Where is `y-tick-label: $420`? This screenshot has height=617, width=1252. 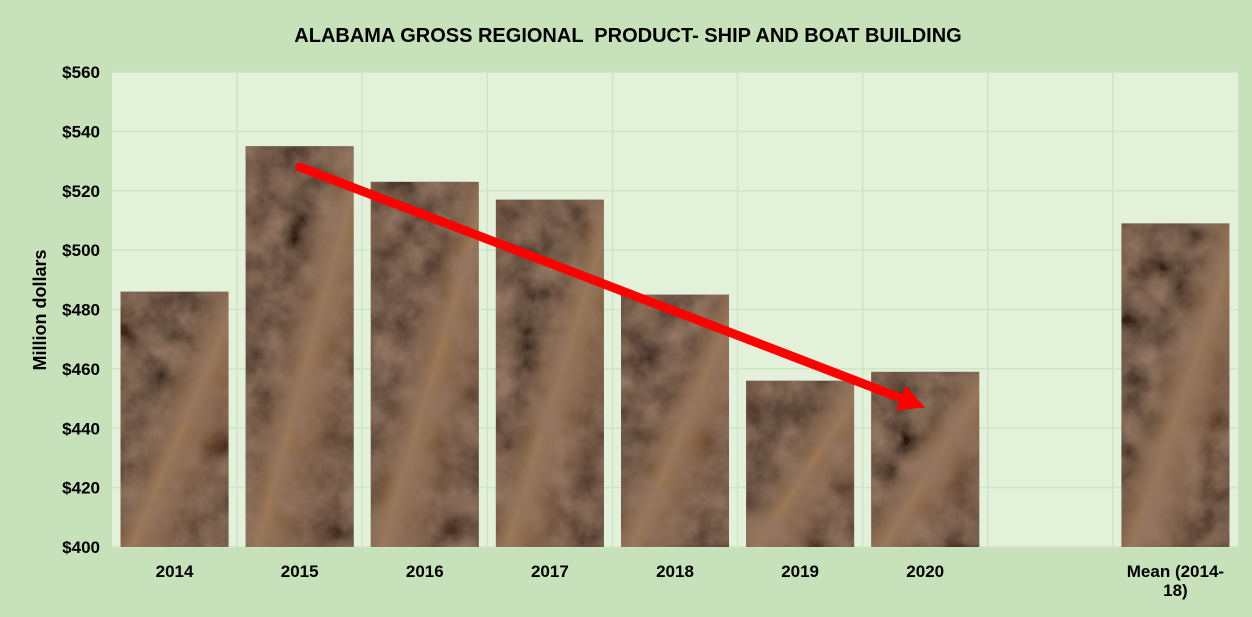
y-tick-label: $420 is located at coordinates (81, 488).